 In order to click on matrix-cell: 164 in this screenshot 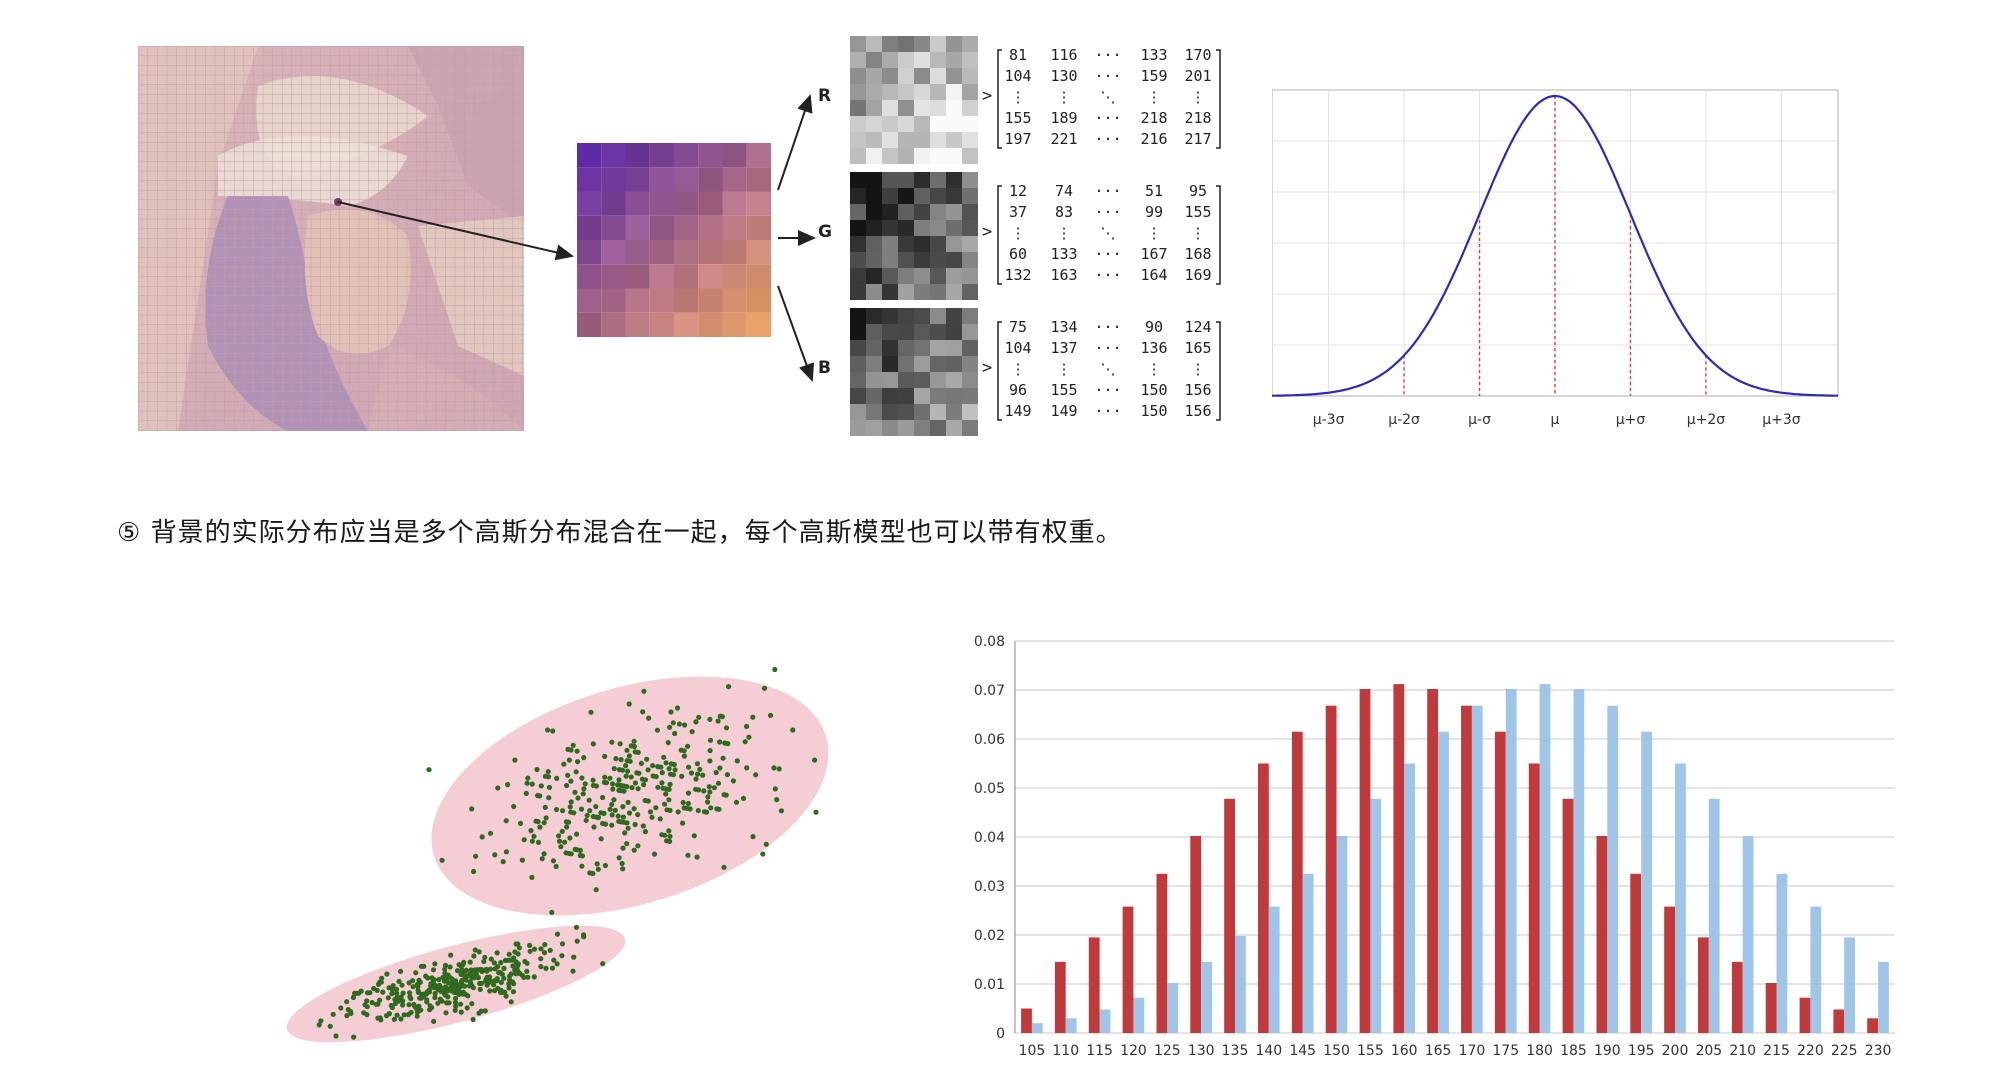, I will do `click(1153, 275)`.